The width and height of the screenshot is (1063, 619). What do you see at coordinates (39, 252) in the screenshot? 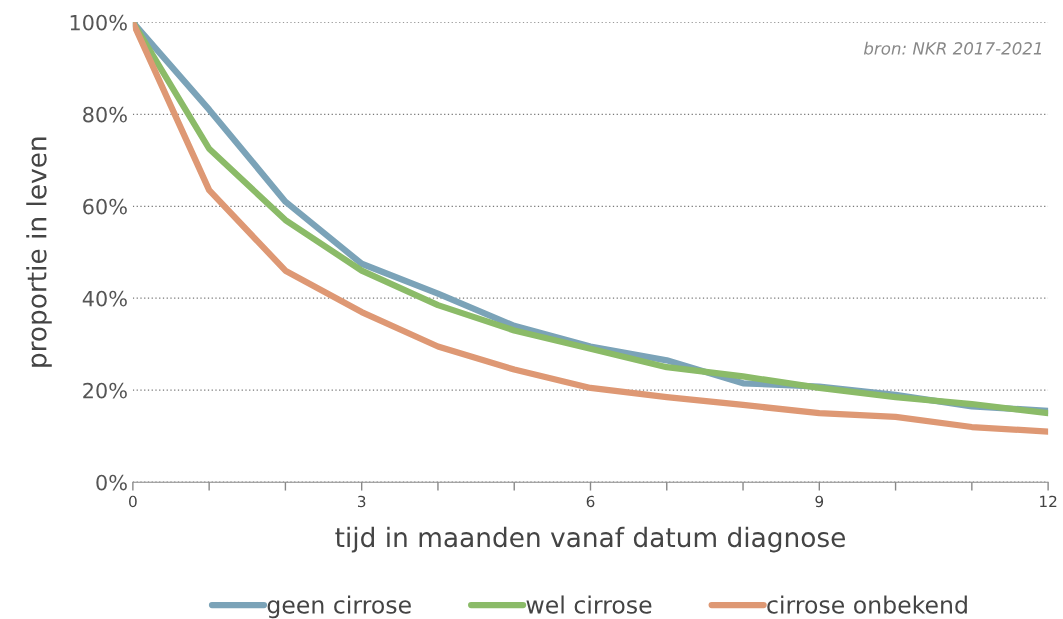
I see `y-axis-title: proportie in leven` at bounding box center [39, 252].